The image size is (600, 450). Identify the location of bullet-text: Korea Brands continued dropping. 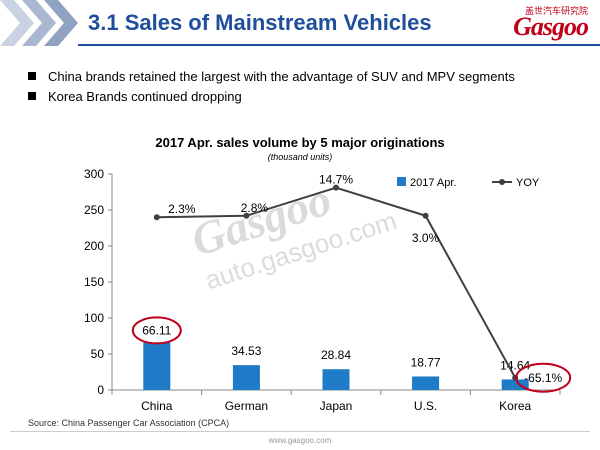
(145, 96).